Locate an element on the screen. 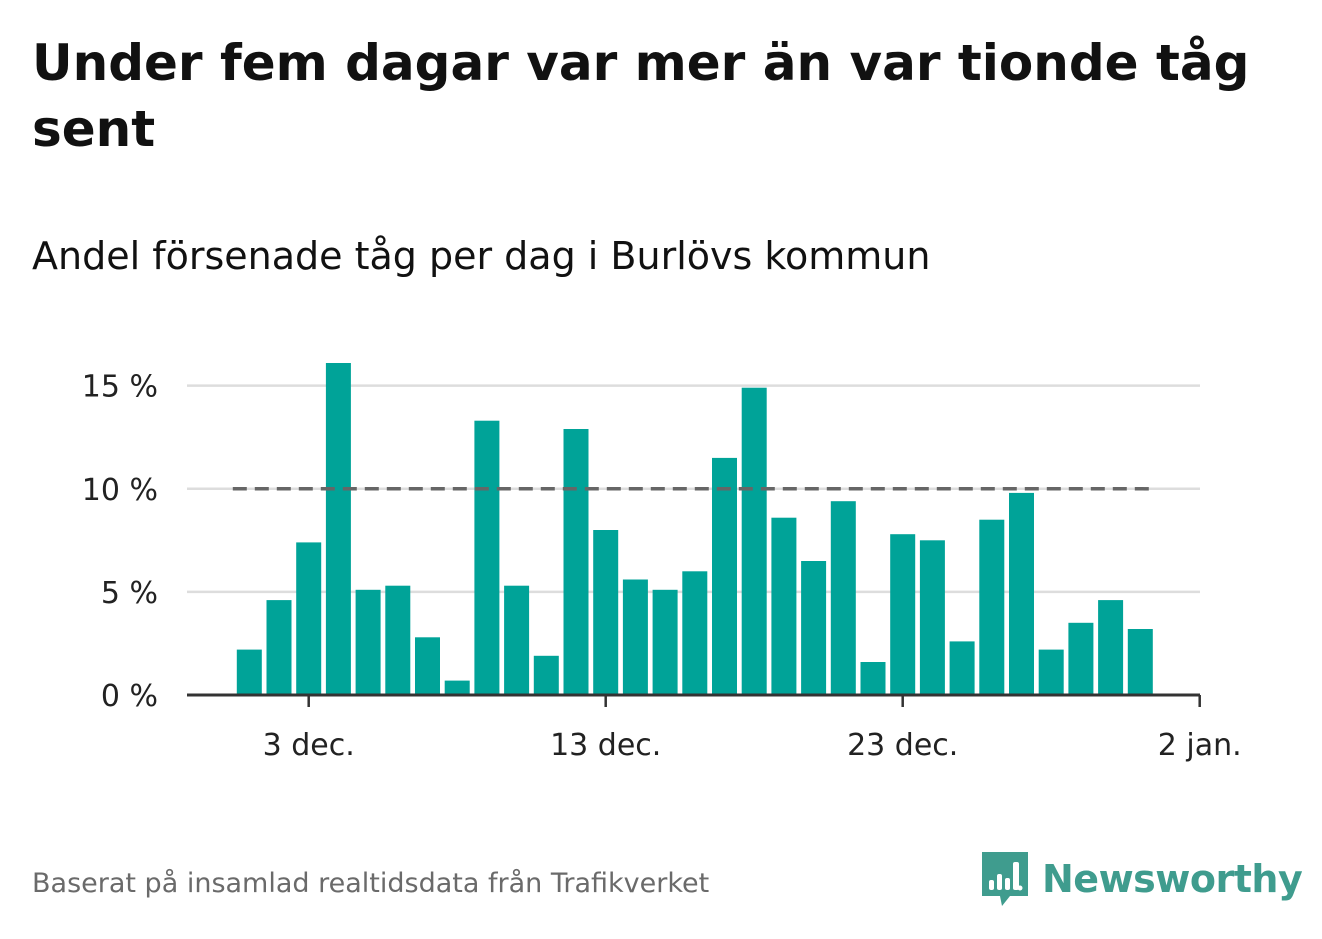 The width and height of the screenshot is (1322, 939). x-axis is located at coordinates (694, 700).